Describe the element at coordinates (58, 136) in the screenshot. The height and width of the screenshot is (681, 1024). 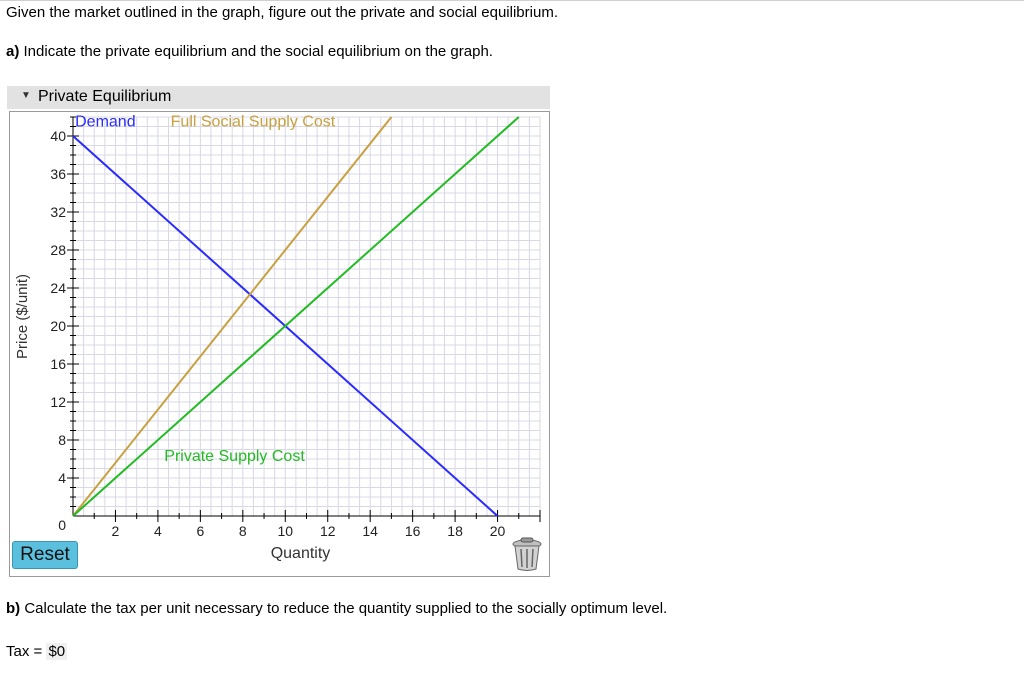
I see `y-tick-label: 40` at that location.